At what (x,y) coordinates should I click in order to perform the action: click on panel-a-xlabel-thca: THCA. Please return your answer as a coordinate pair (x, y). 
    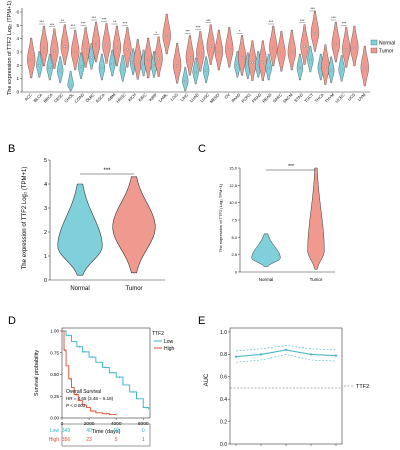
    Looking at the image, I should click on (319, 97).